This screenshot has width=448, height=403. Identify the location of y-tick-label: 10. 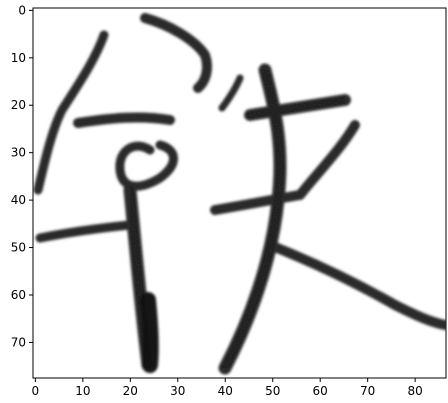
(18, 58).